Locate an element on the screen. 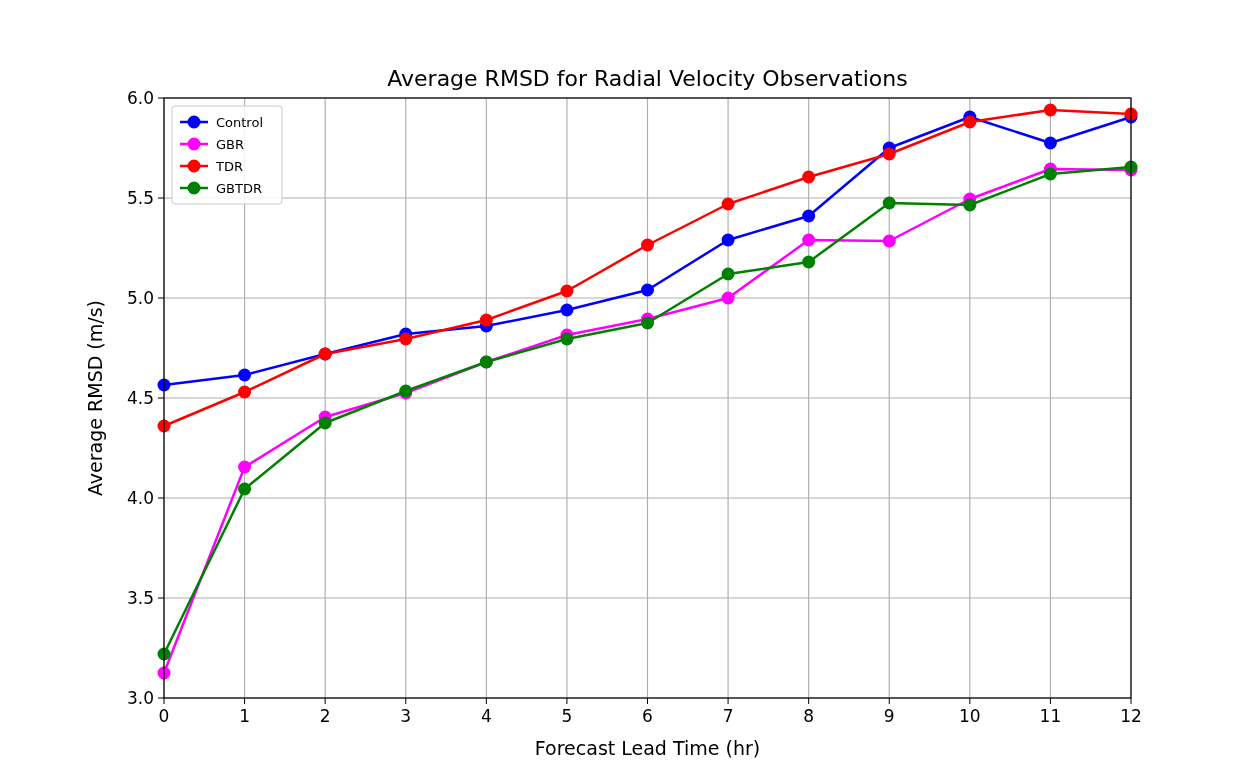  y-tick-label: 6.0 is located at coordinates (140, 98).